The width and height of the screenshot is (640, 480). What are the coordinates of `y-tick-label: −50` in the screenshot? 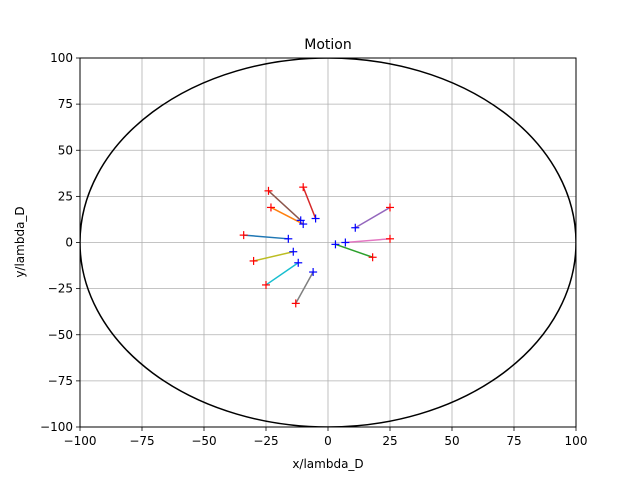 It's located at (60, 335).